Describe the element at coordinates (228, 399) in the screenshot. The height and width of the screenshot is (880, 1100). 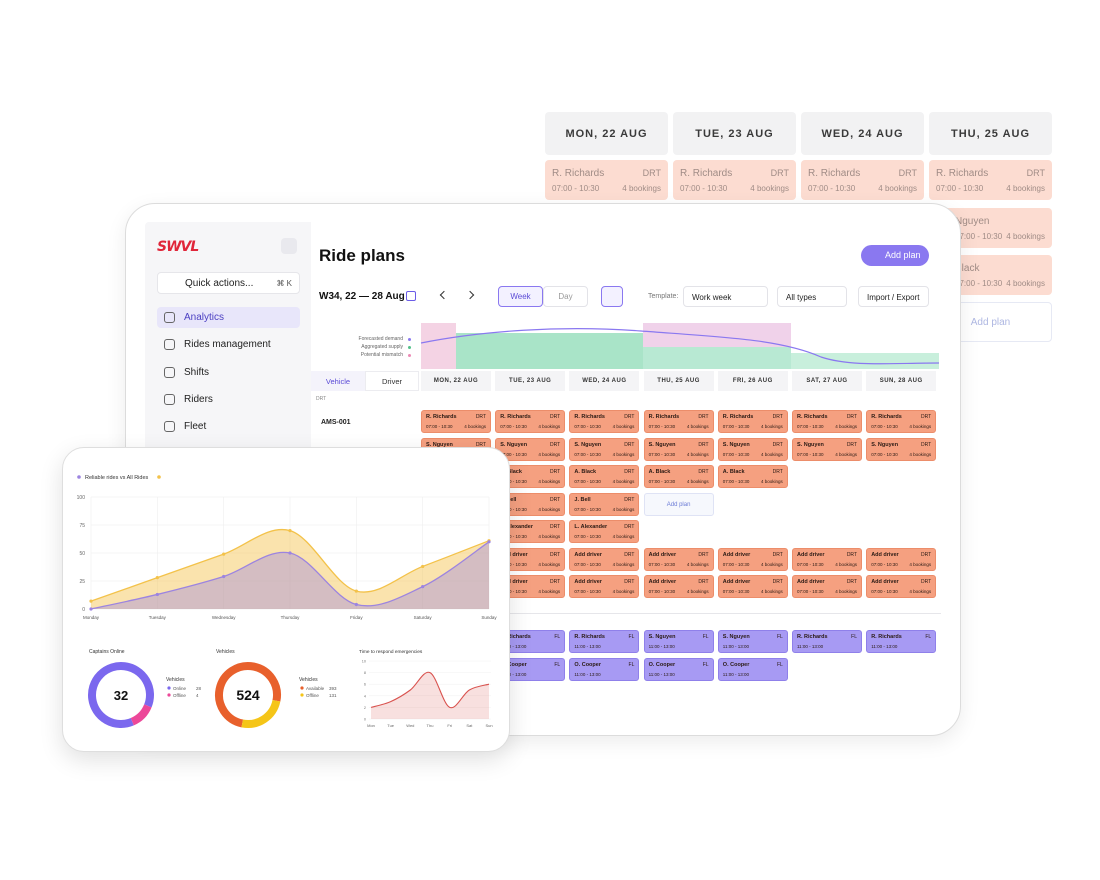
I see `nav-item: Riders` at that location.